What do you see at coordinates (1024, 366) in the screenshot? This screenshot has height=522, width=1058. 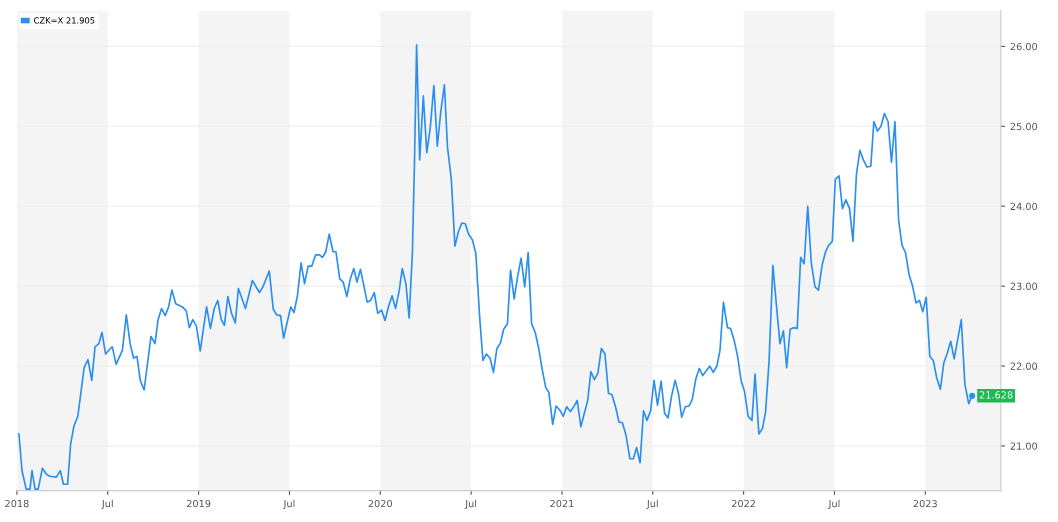 I see `y-tick-label: 22.00` at bounding box center [1024, 366].